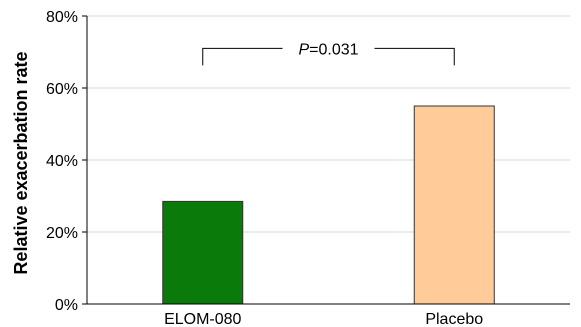 Image resolution: width=581 pixels, height=327 pixels. I want to click on p-value-suffix: =0.031, so click(333, 49).